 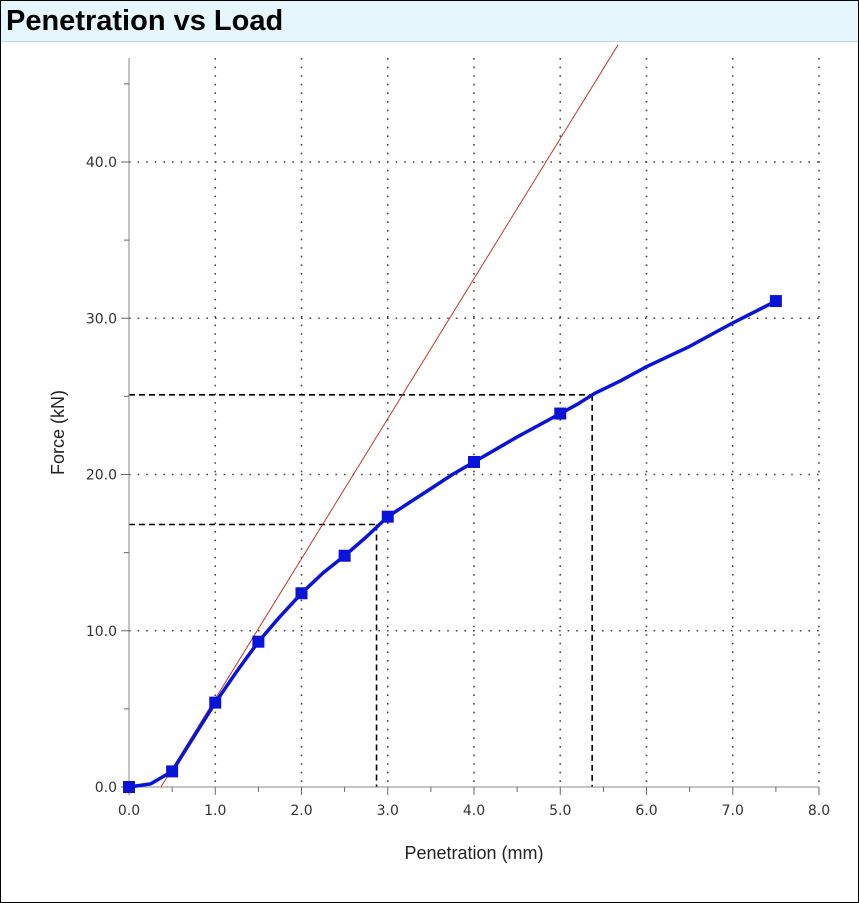 What do you see at coordinates (733, 811) in the screenshot?
I see `x-tick-label: 7.0` at bounding box center [733, 811].